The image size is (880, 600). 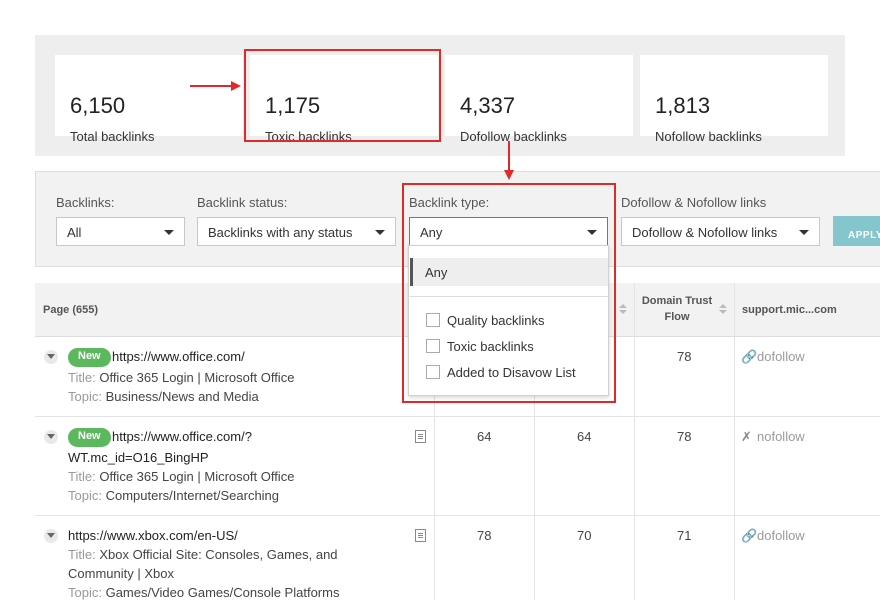 What do you see at coordinates (236, 86) in the screenshot?
I see `arrow-right-icon` at bounding box center [236, 86].